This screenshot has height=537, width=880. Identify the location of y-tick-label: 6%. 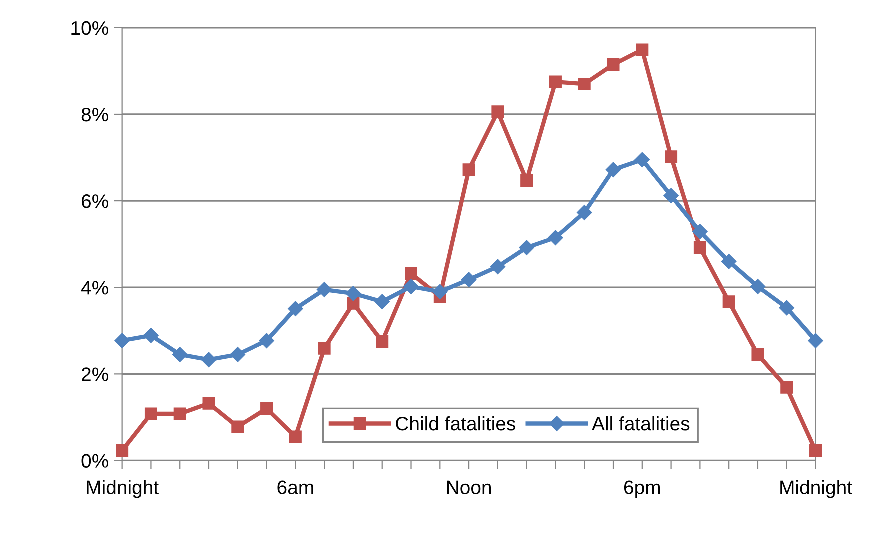
(95, 201).